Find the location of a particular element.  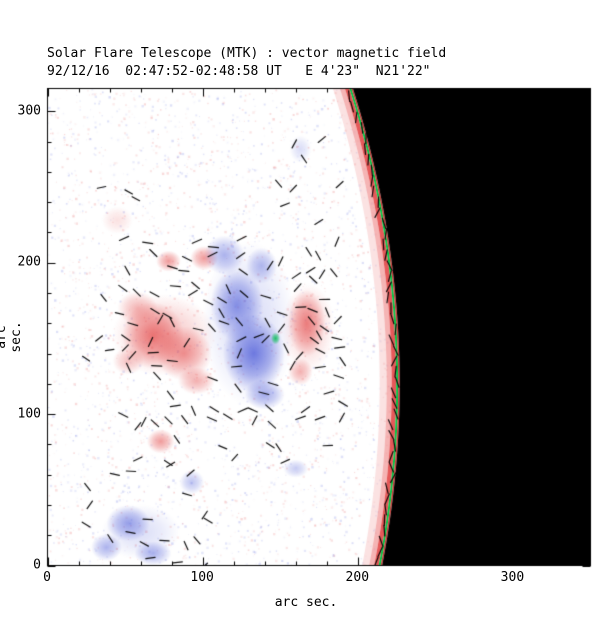

x-tick-label: 0 is located at coordinates (47, 577).